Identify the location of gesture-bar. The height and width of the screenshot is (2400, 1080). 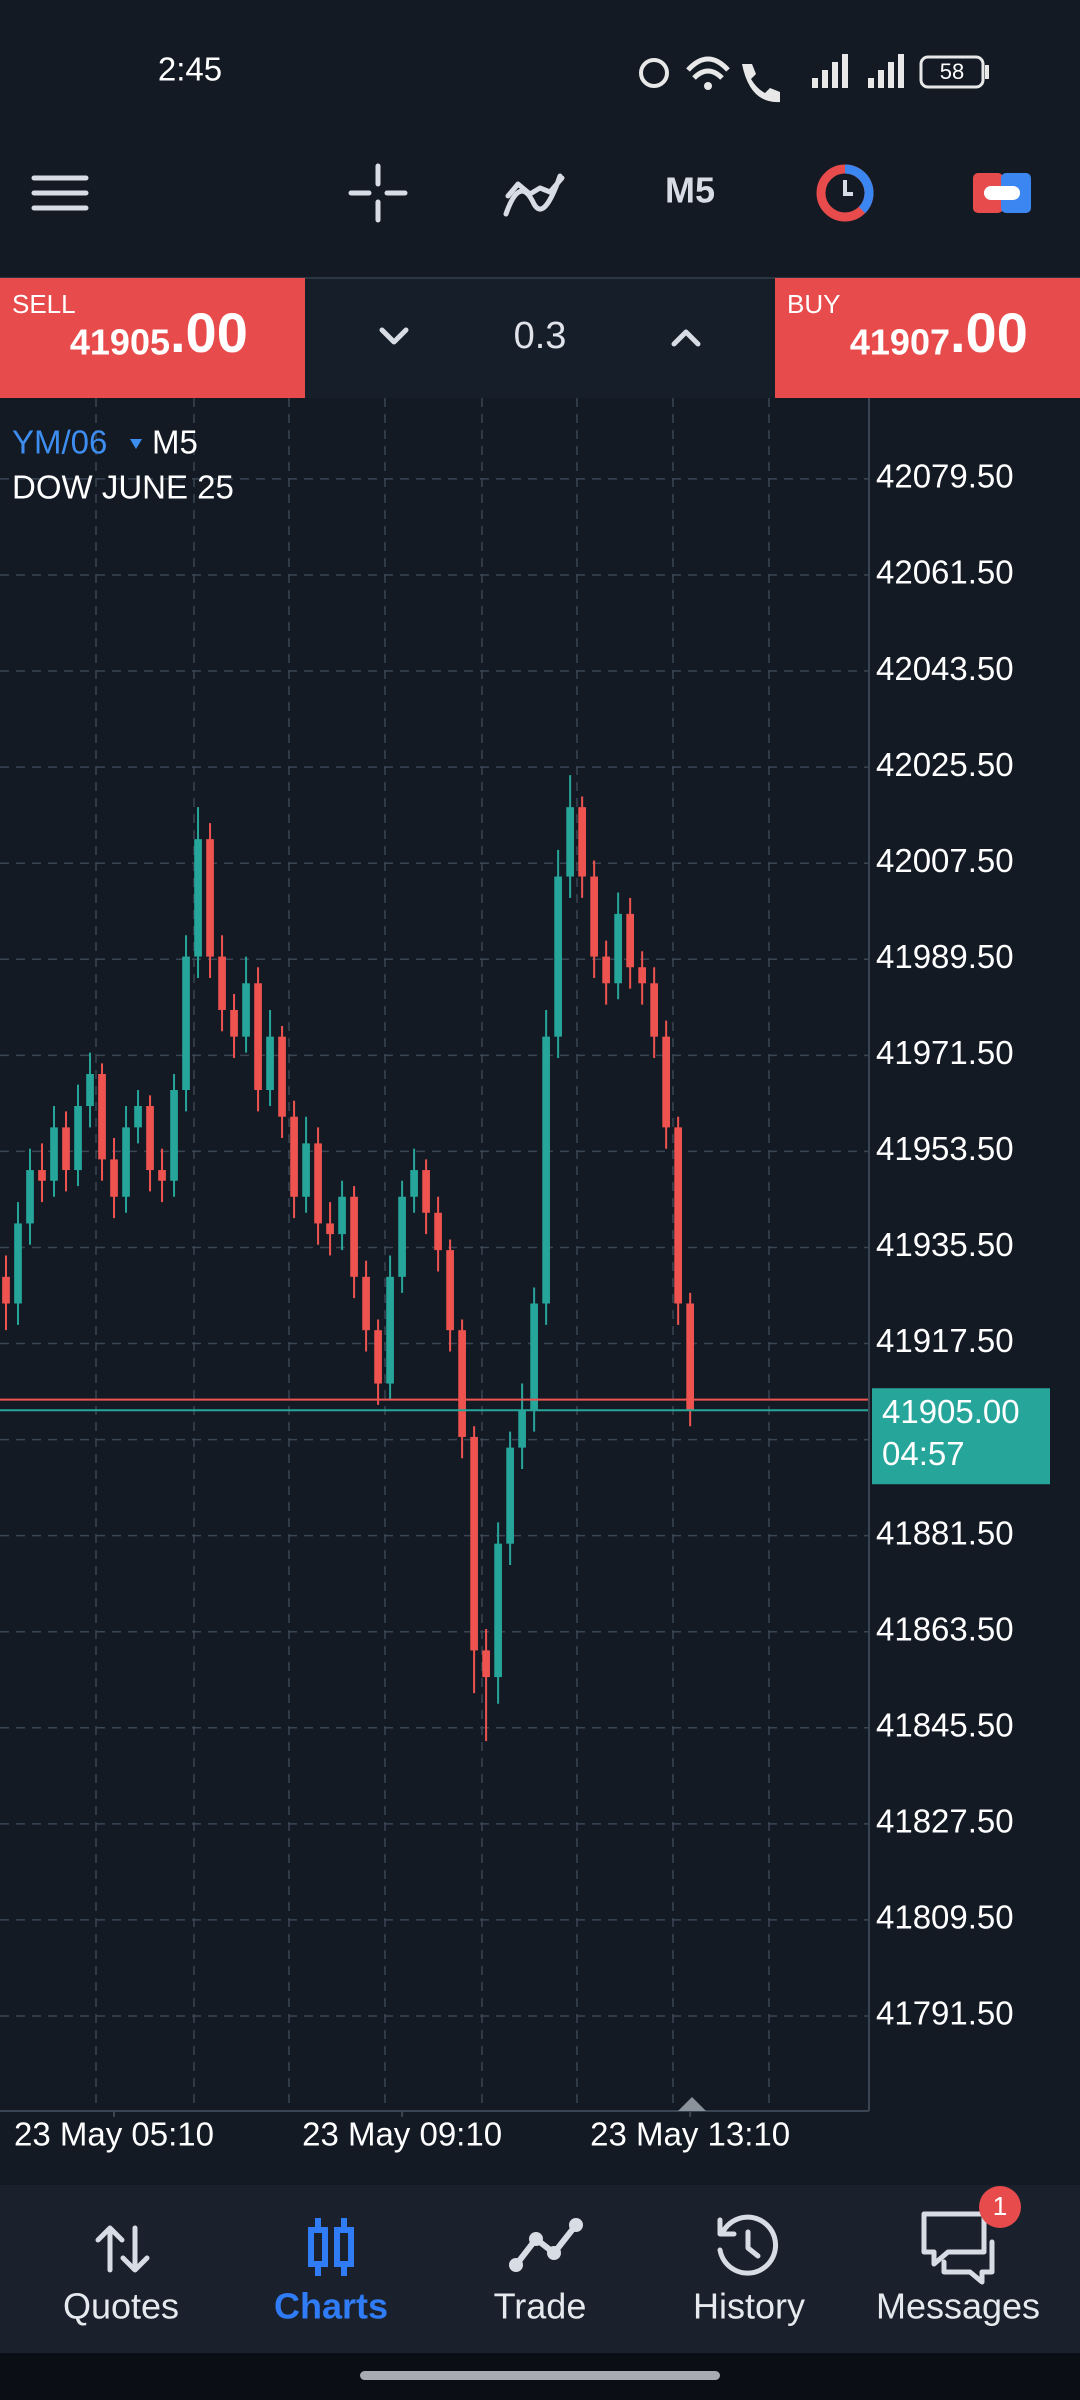
(540, 2375).